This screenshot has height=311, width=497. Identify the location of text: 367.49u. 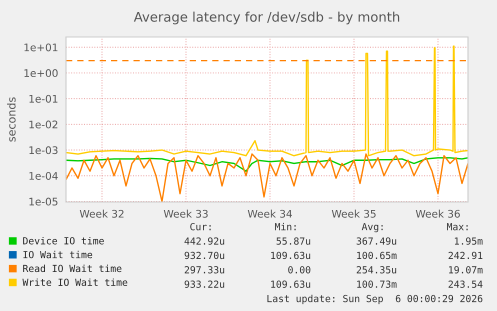
(376, 241).